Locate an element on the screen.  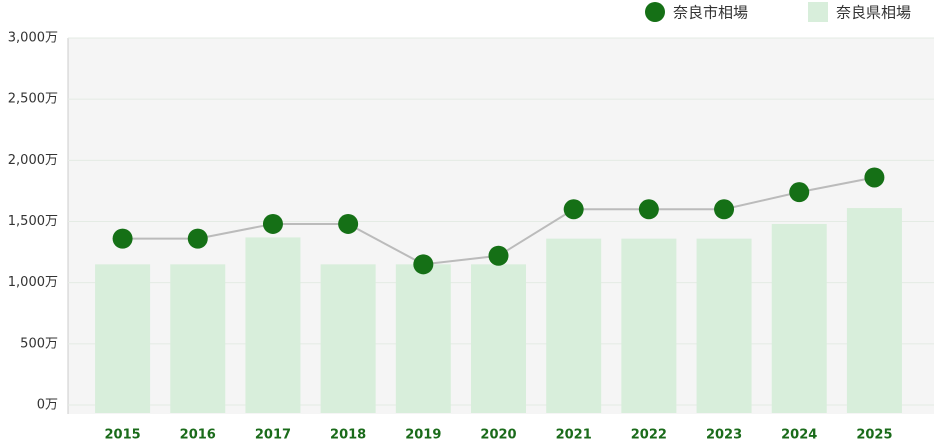
x-tick-label: 2024 is located at coordinates (799, 435).